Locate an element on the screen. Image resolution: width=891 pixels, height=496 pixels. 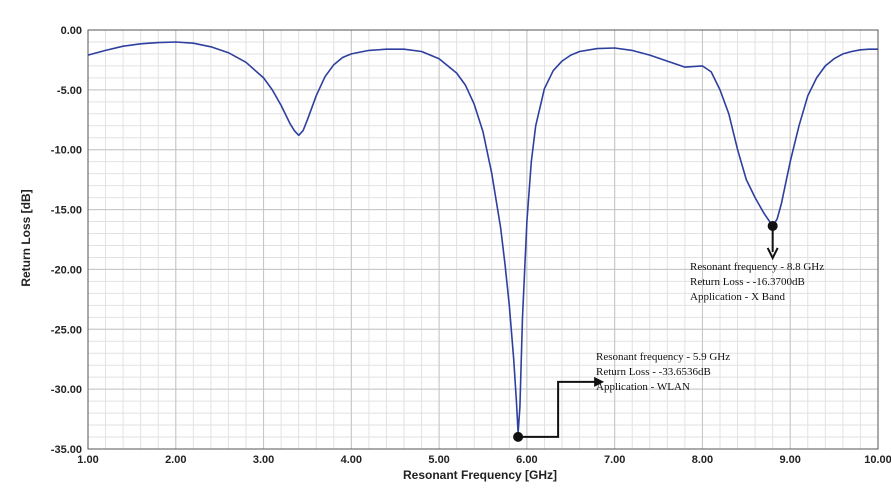
y-tick-label: -25.00 is located at coordinates (66, 330).